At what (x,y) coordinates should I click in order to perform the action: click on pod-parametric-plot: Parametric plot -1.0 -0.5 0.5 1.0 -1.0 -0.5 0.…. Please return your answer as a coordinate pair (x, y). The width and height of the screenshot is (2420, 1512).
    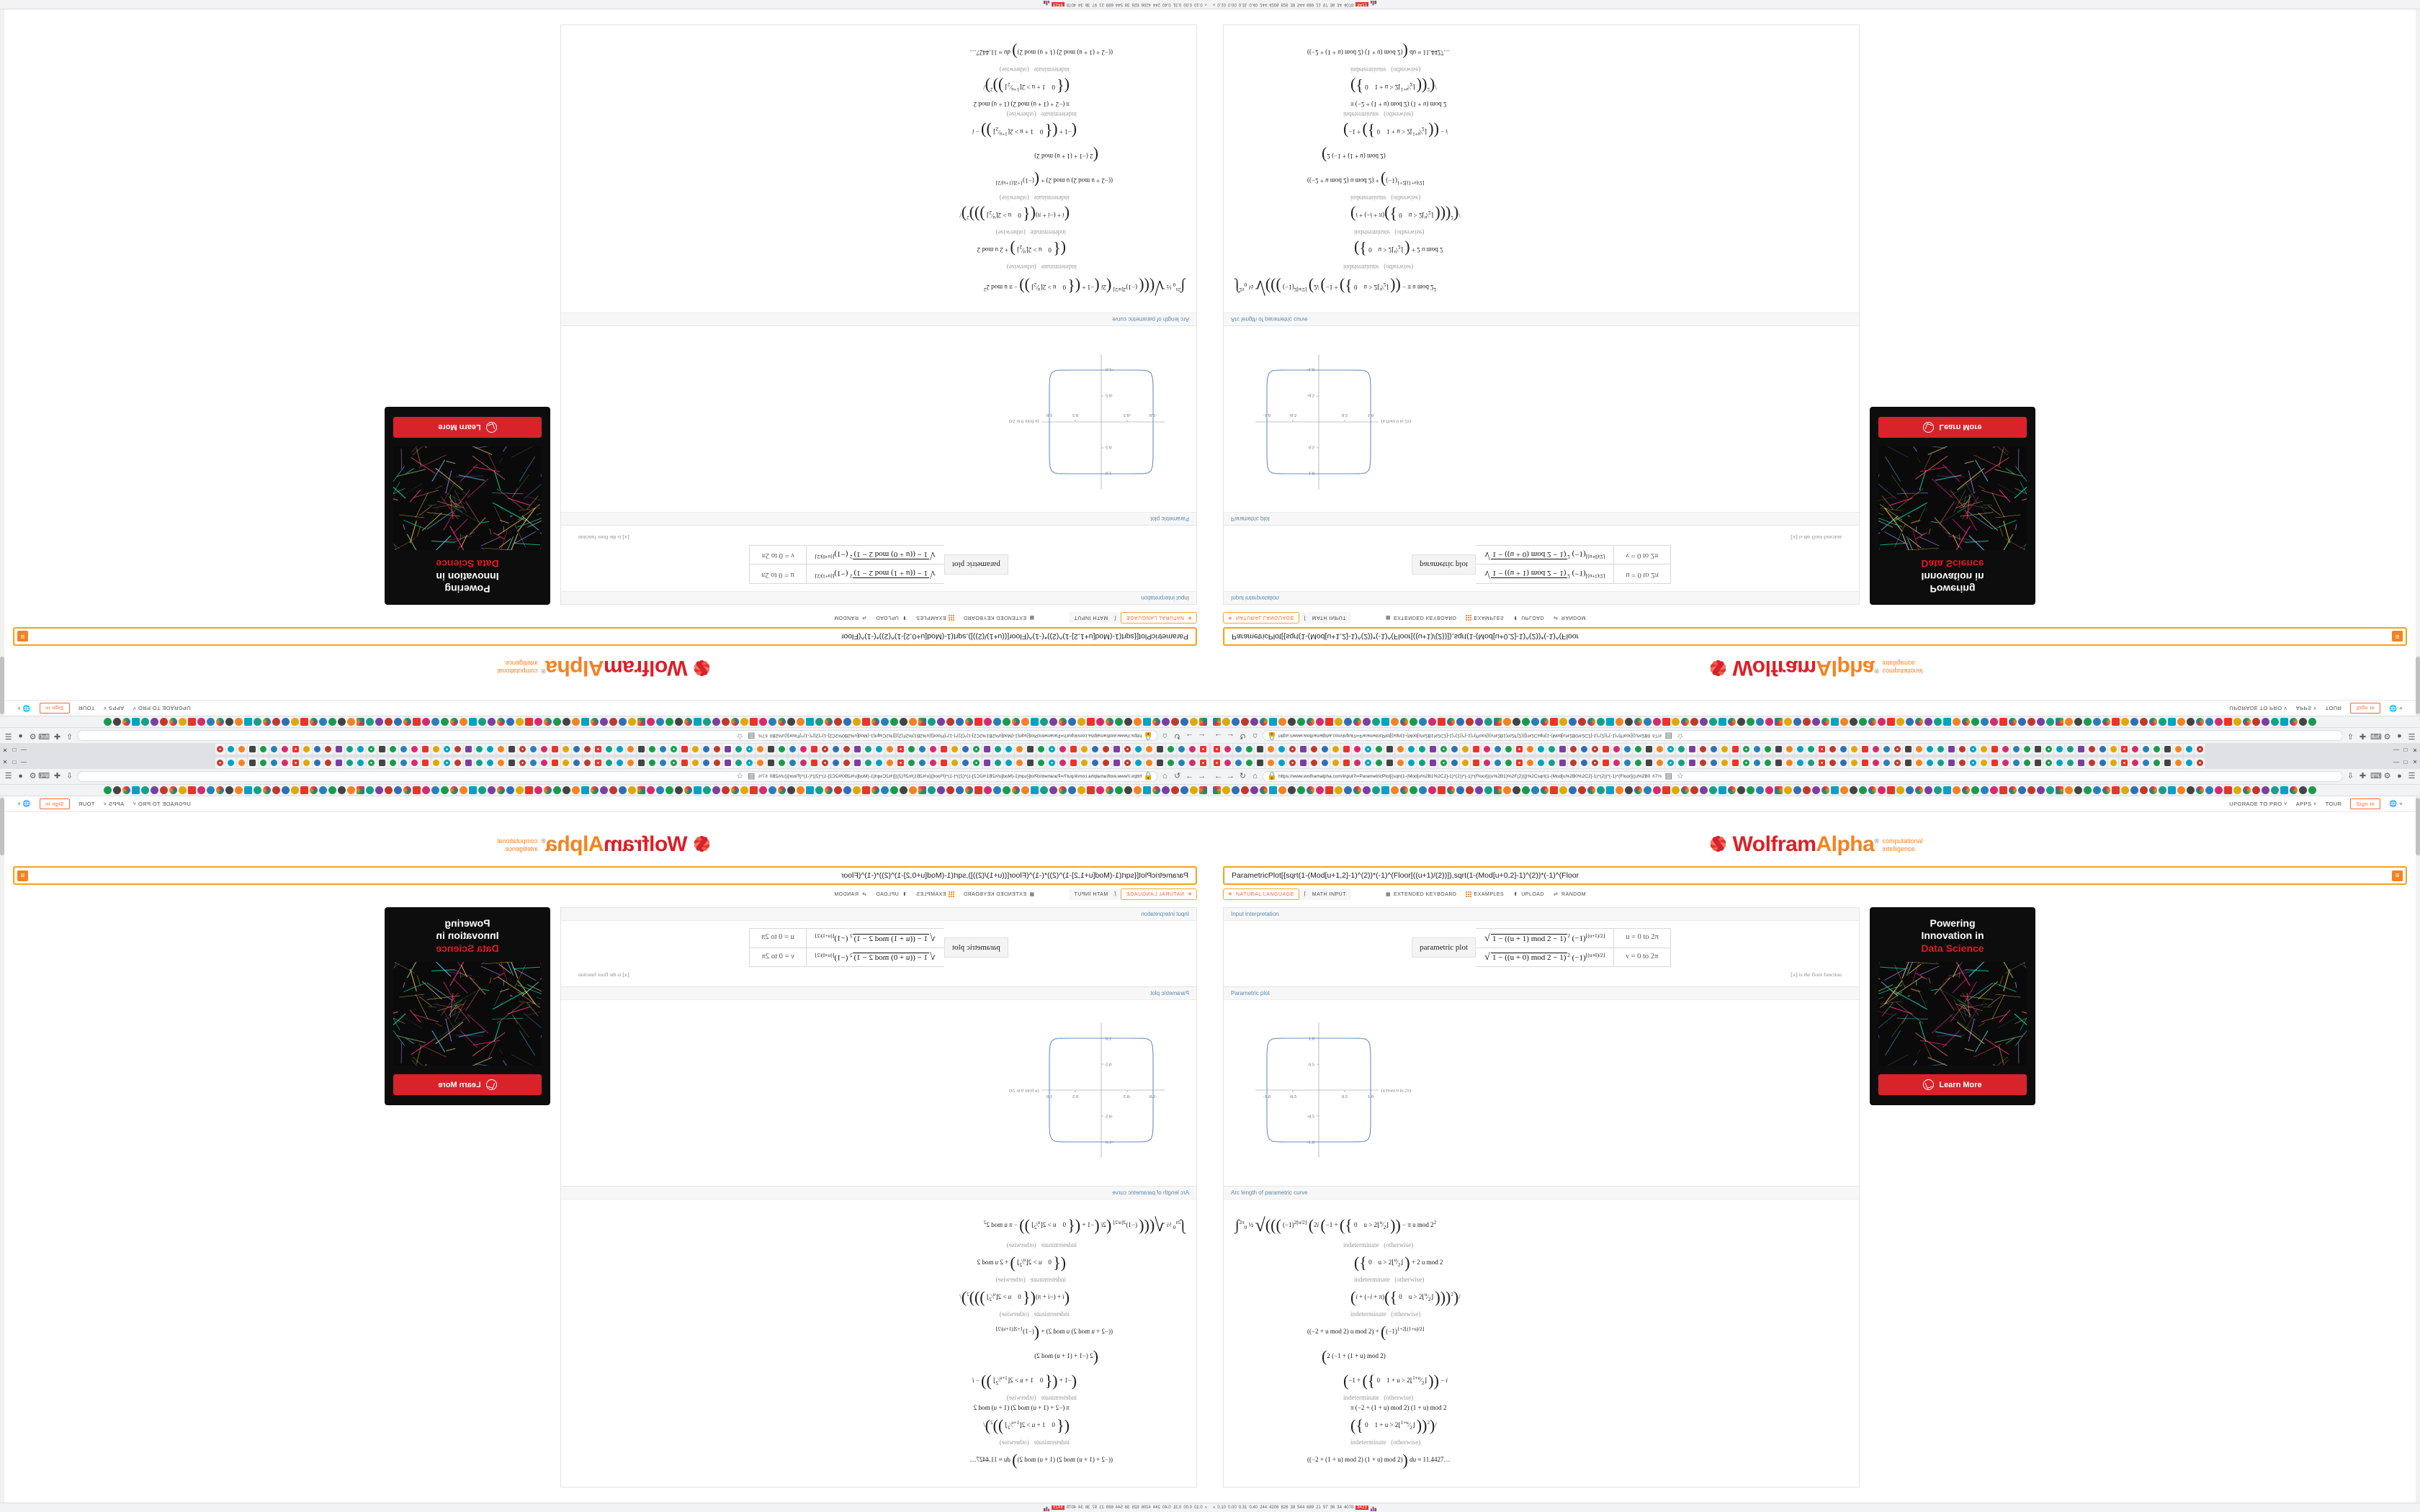
    Looking at the image, I should click on (1541, 425).